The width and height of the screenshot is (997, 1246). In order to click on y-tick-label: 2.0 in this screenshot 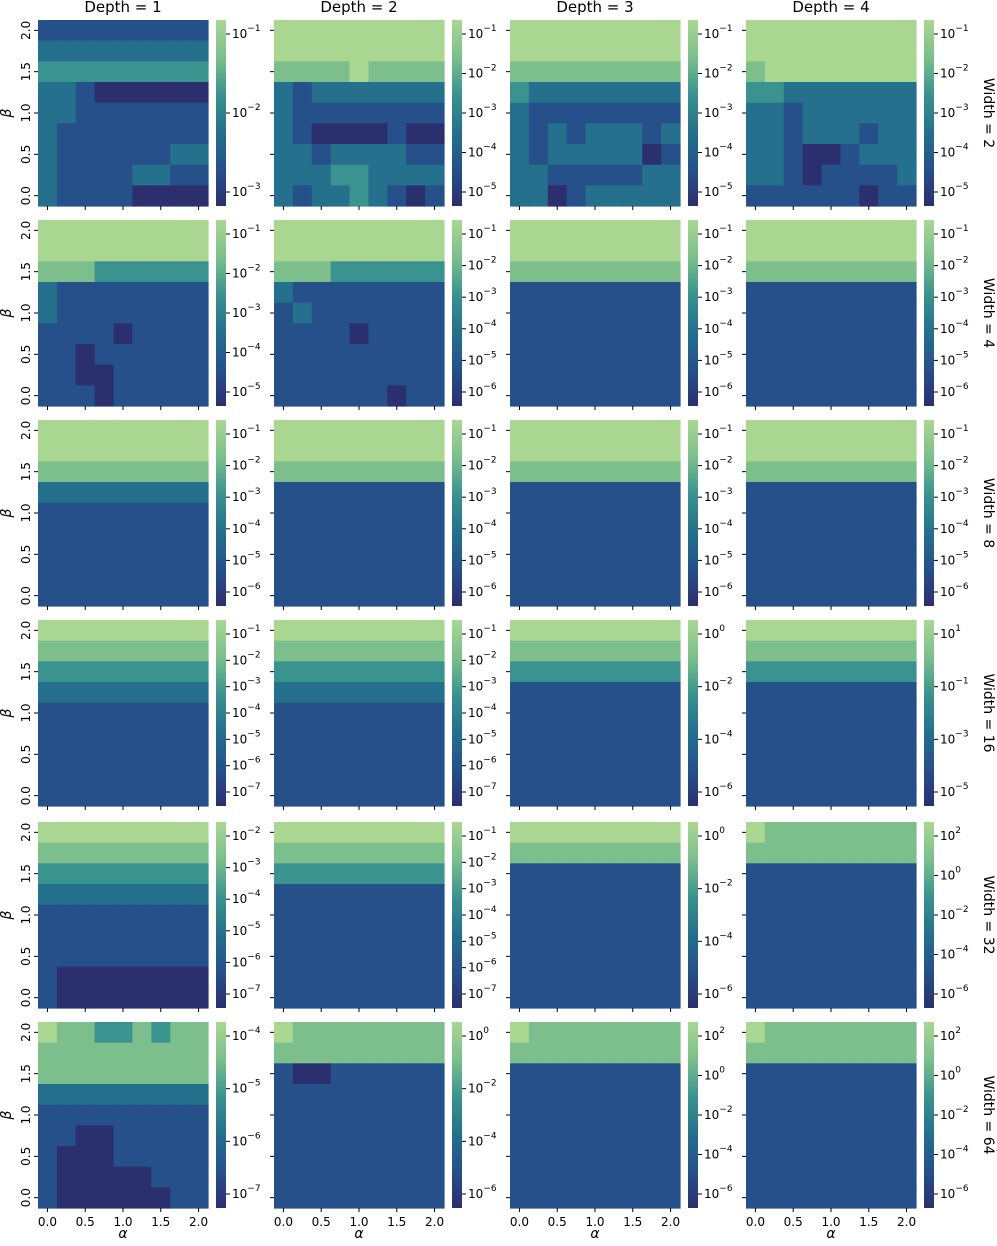, I will do `click(26, 30)`.